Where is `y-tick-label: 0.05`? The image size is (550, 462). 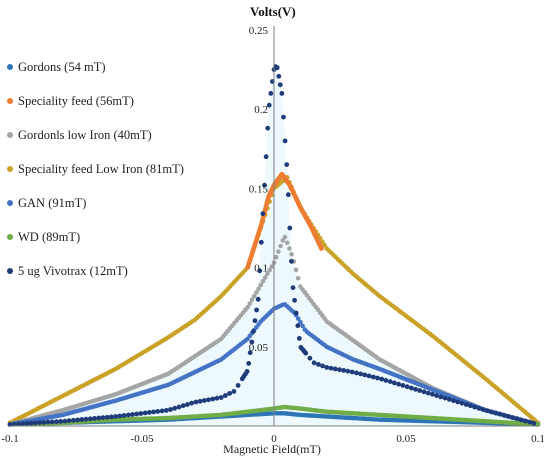 y-tick-label: 0.05 is located at coordinates (259, 348).